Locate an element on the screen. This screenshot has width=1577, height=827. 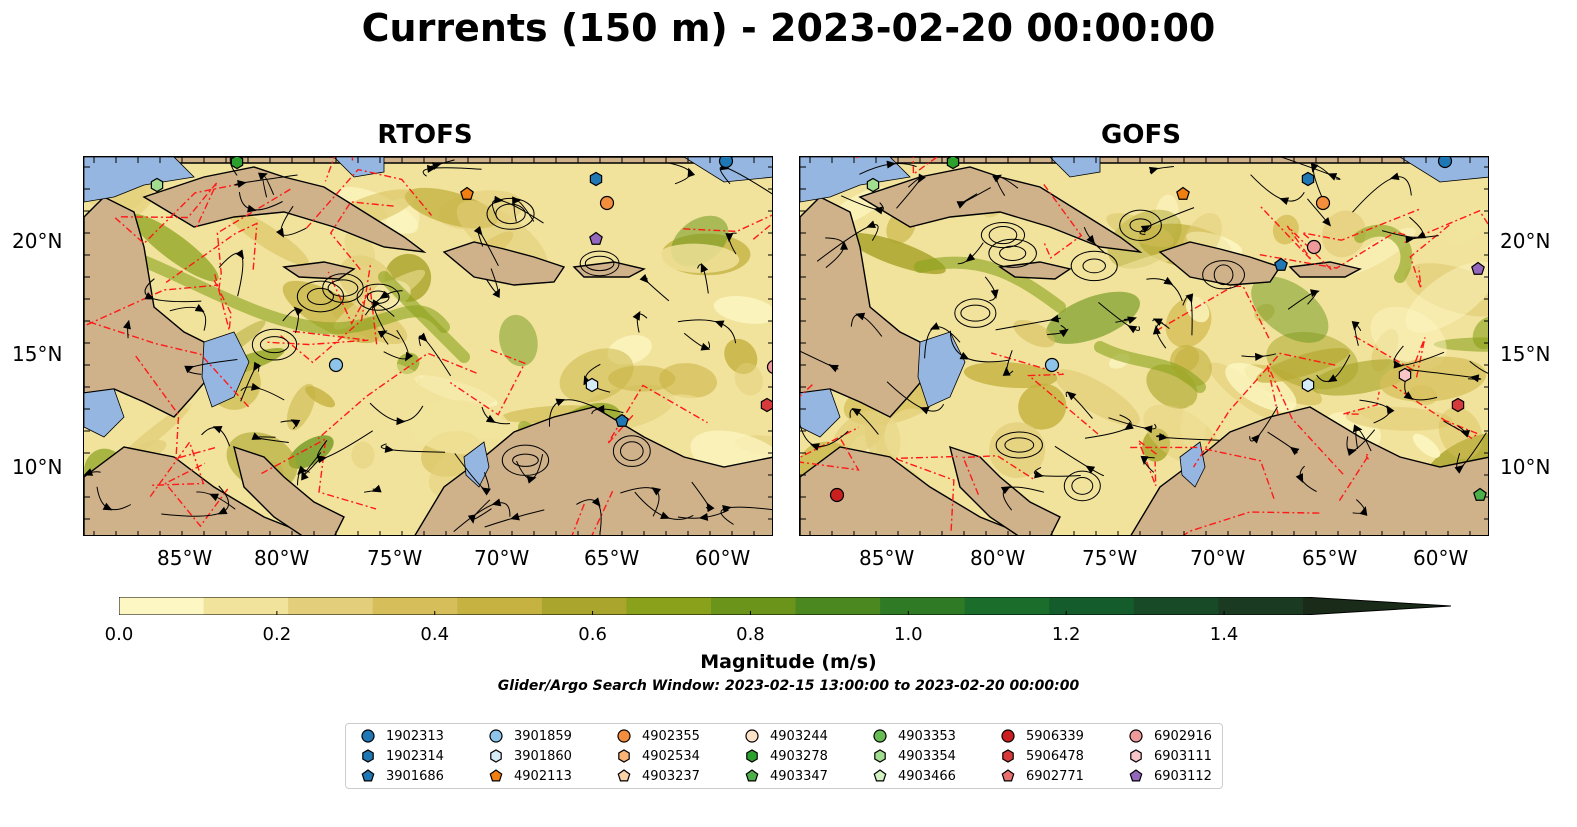
legend-entry-label: 4903237 is located at coordinates (671, 776).